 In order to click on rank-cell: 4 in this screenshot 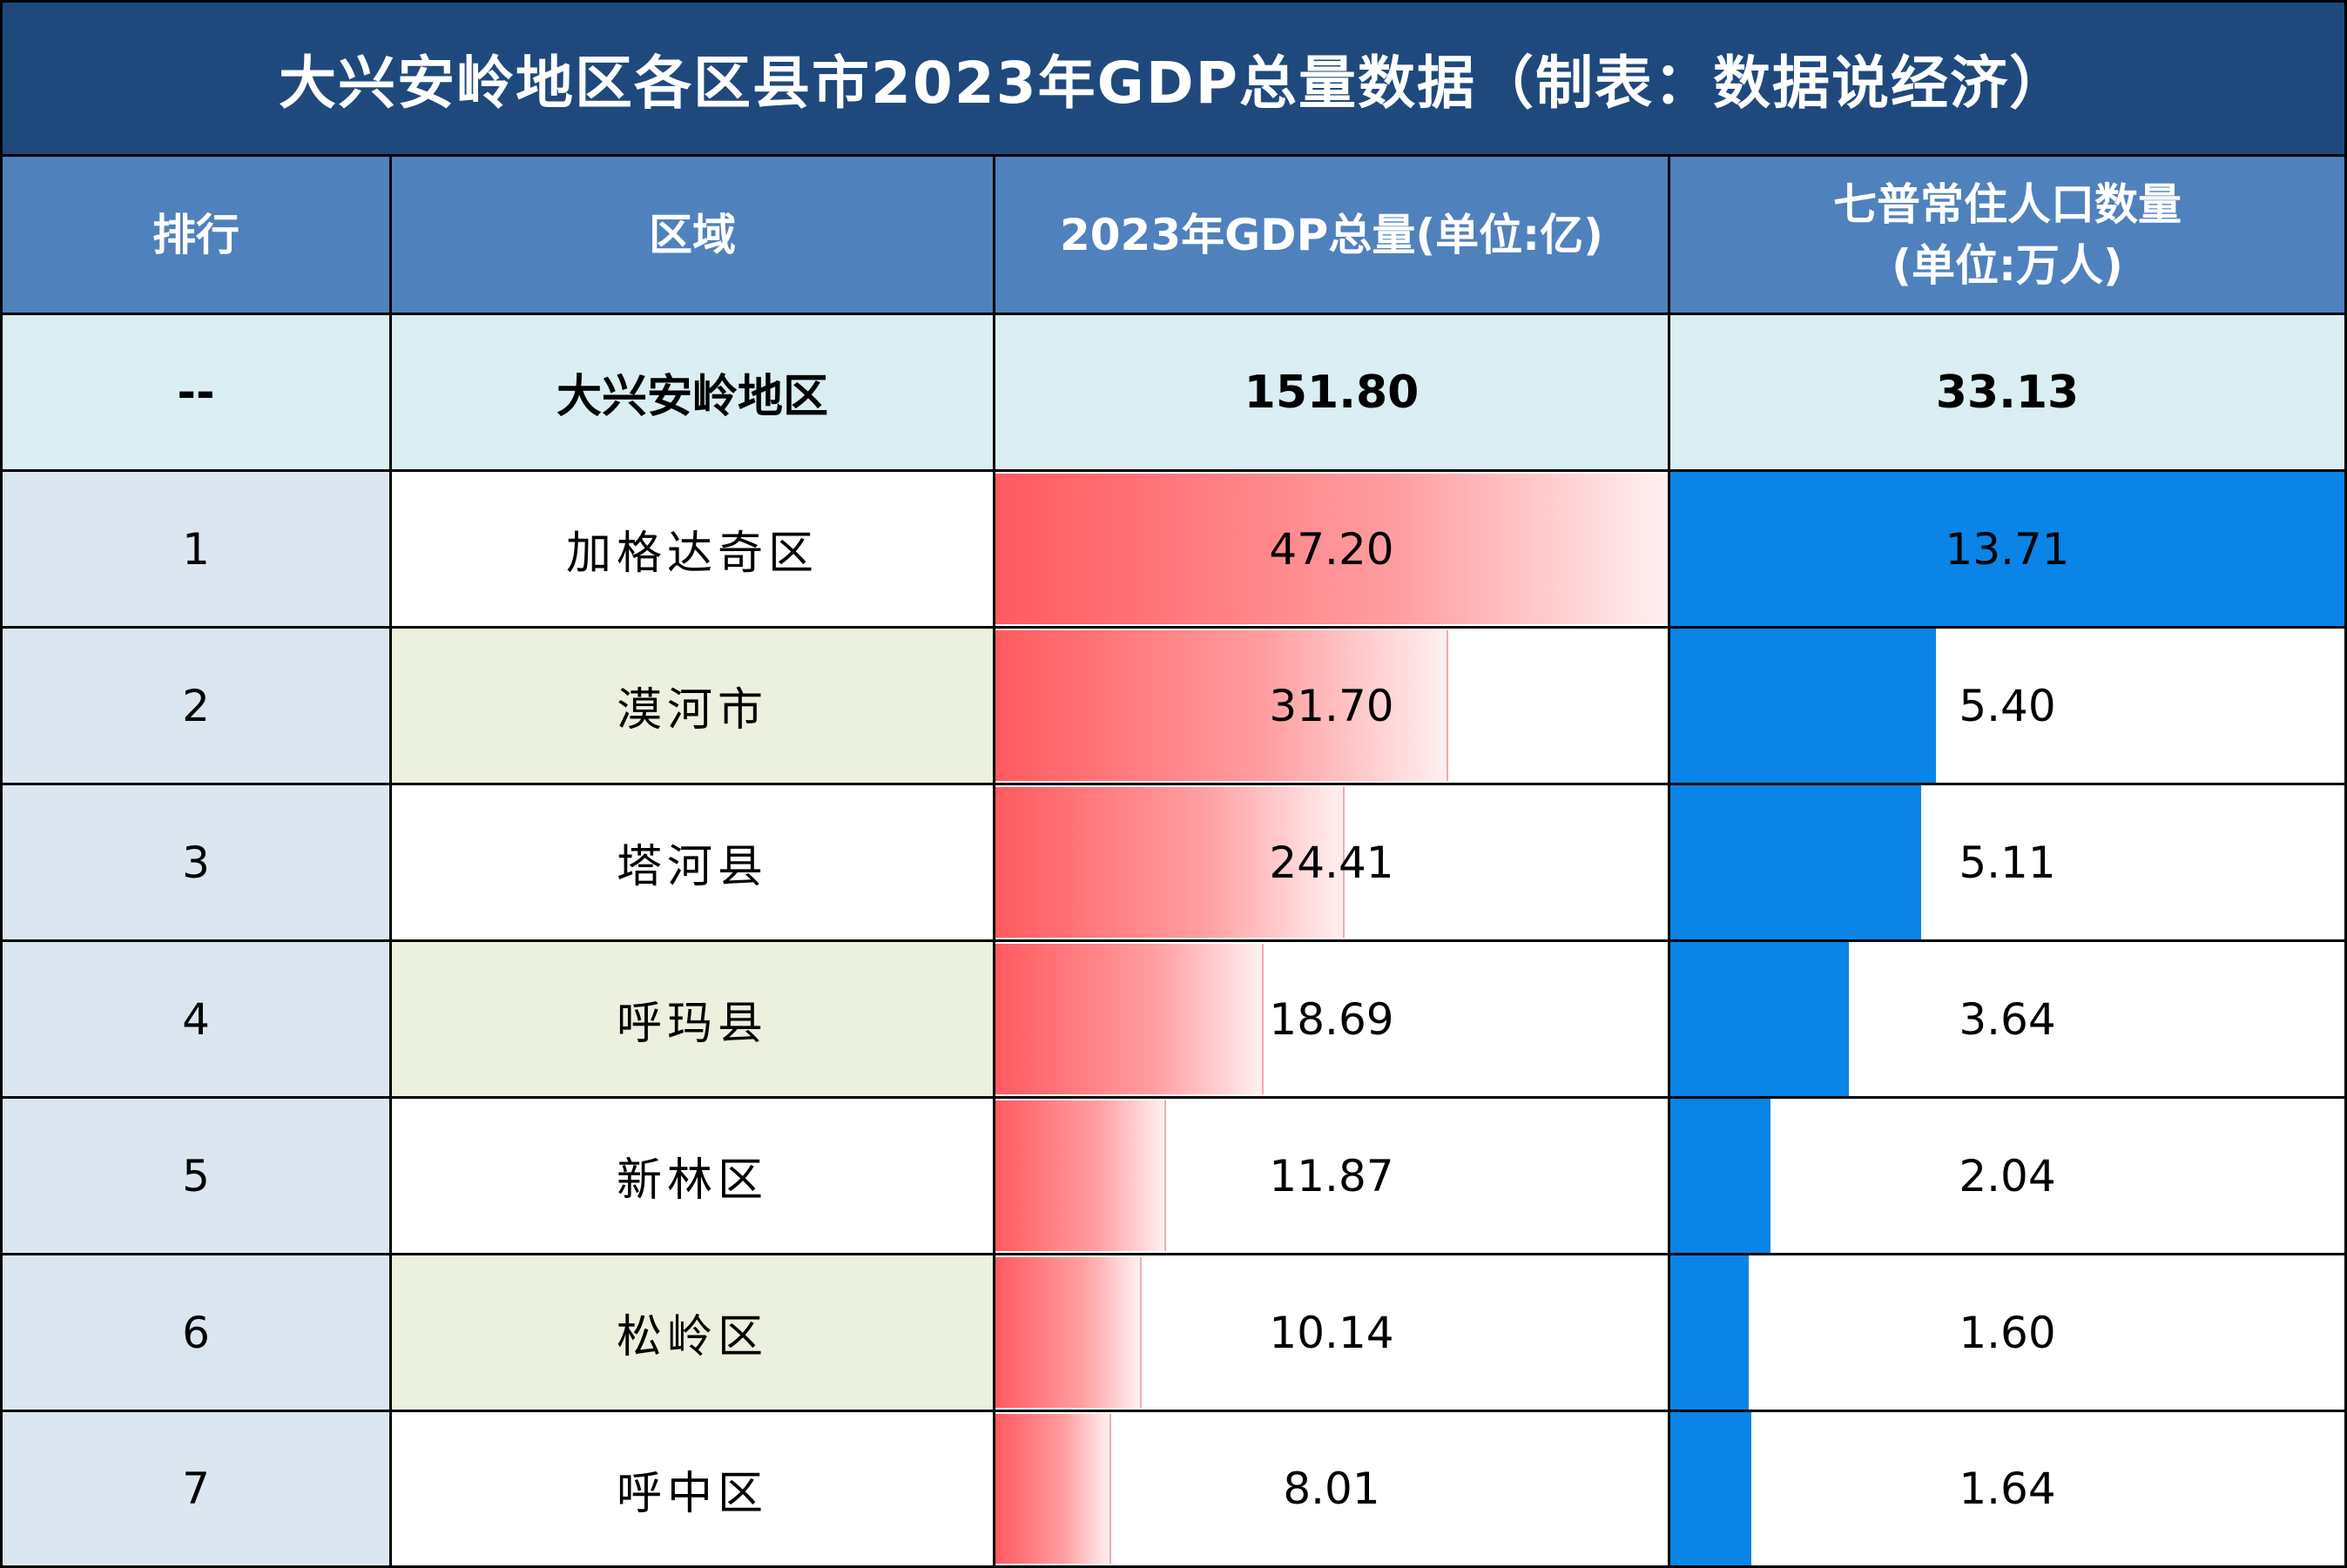, I will do `click(196, 1020)`.